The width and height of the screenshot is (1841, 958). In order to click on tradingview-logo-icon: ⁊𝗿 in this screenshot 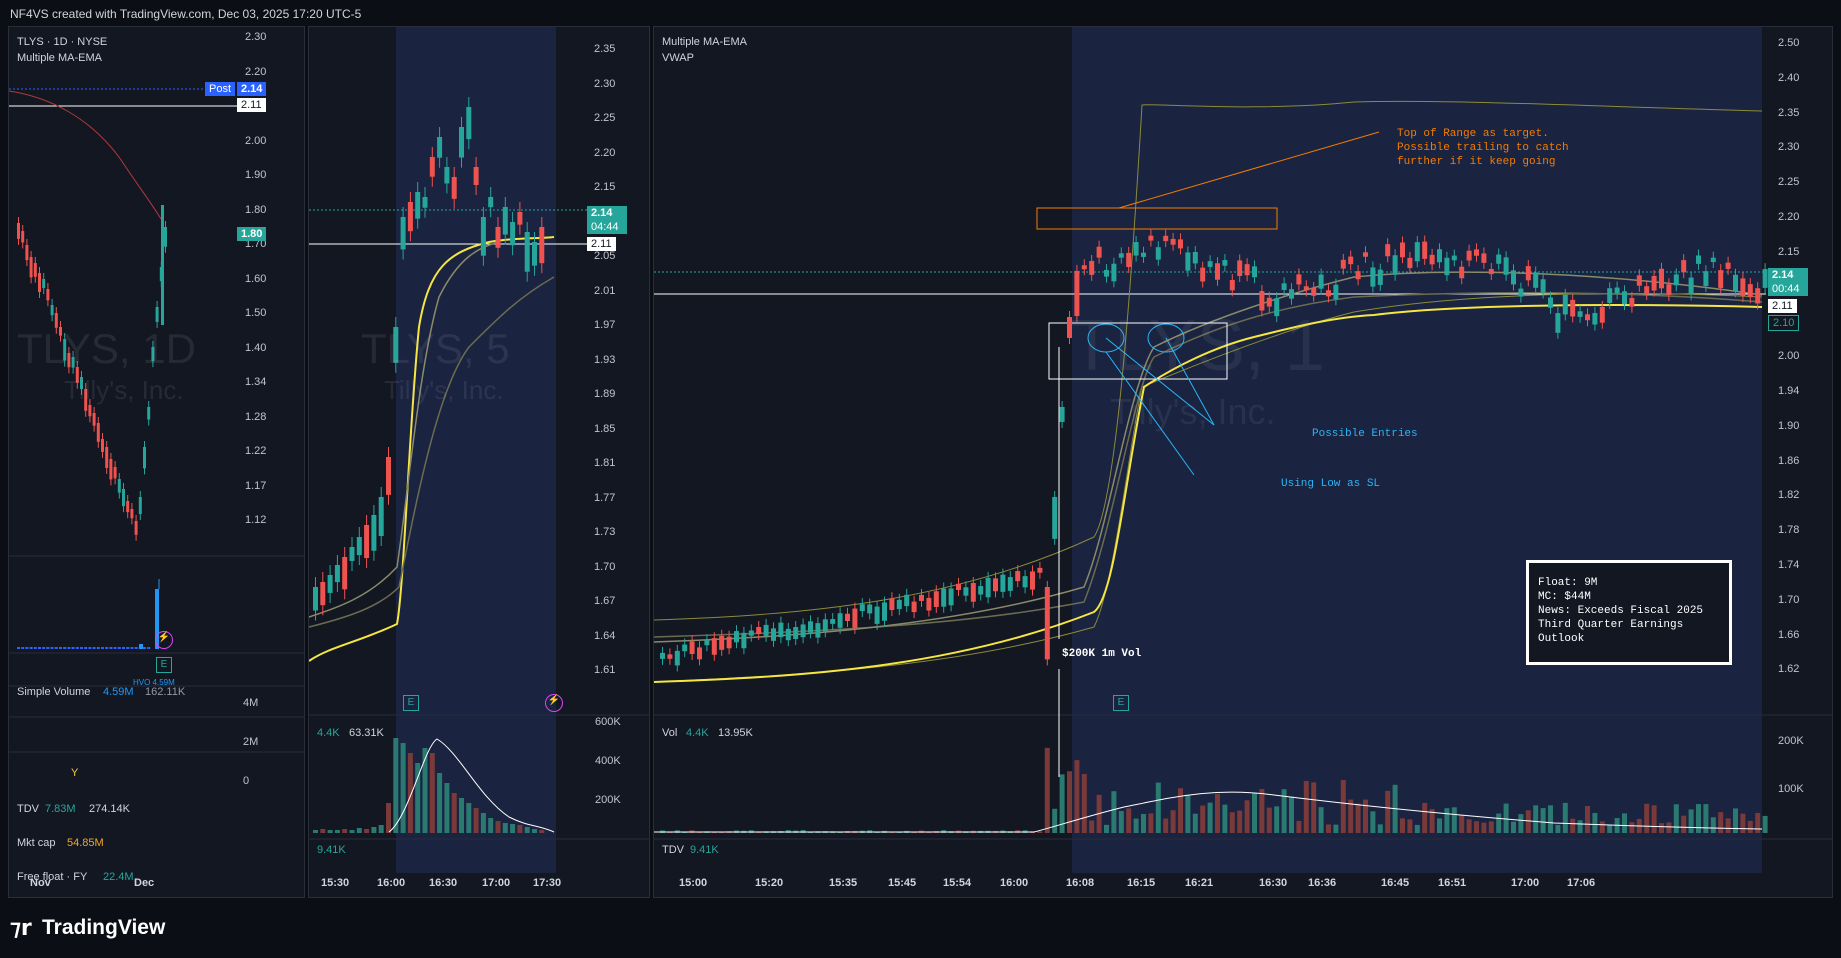, I will do `click(21, 927)`.